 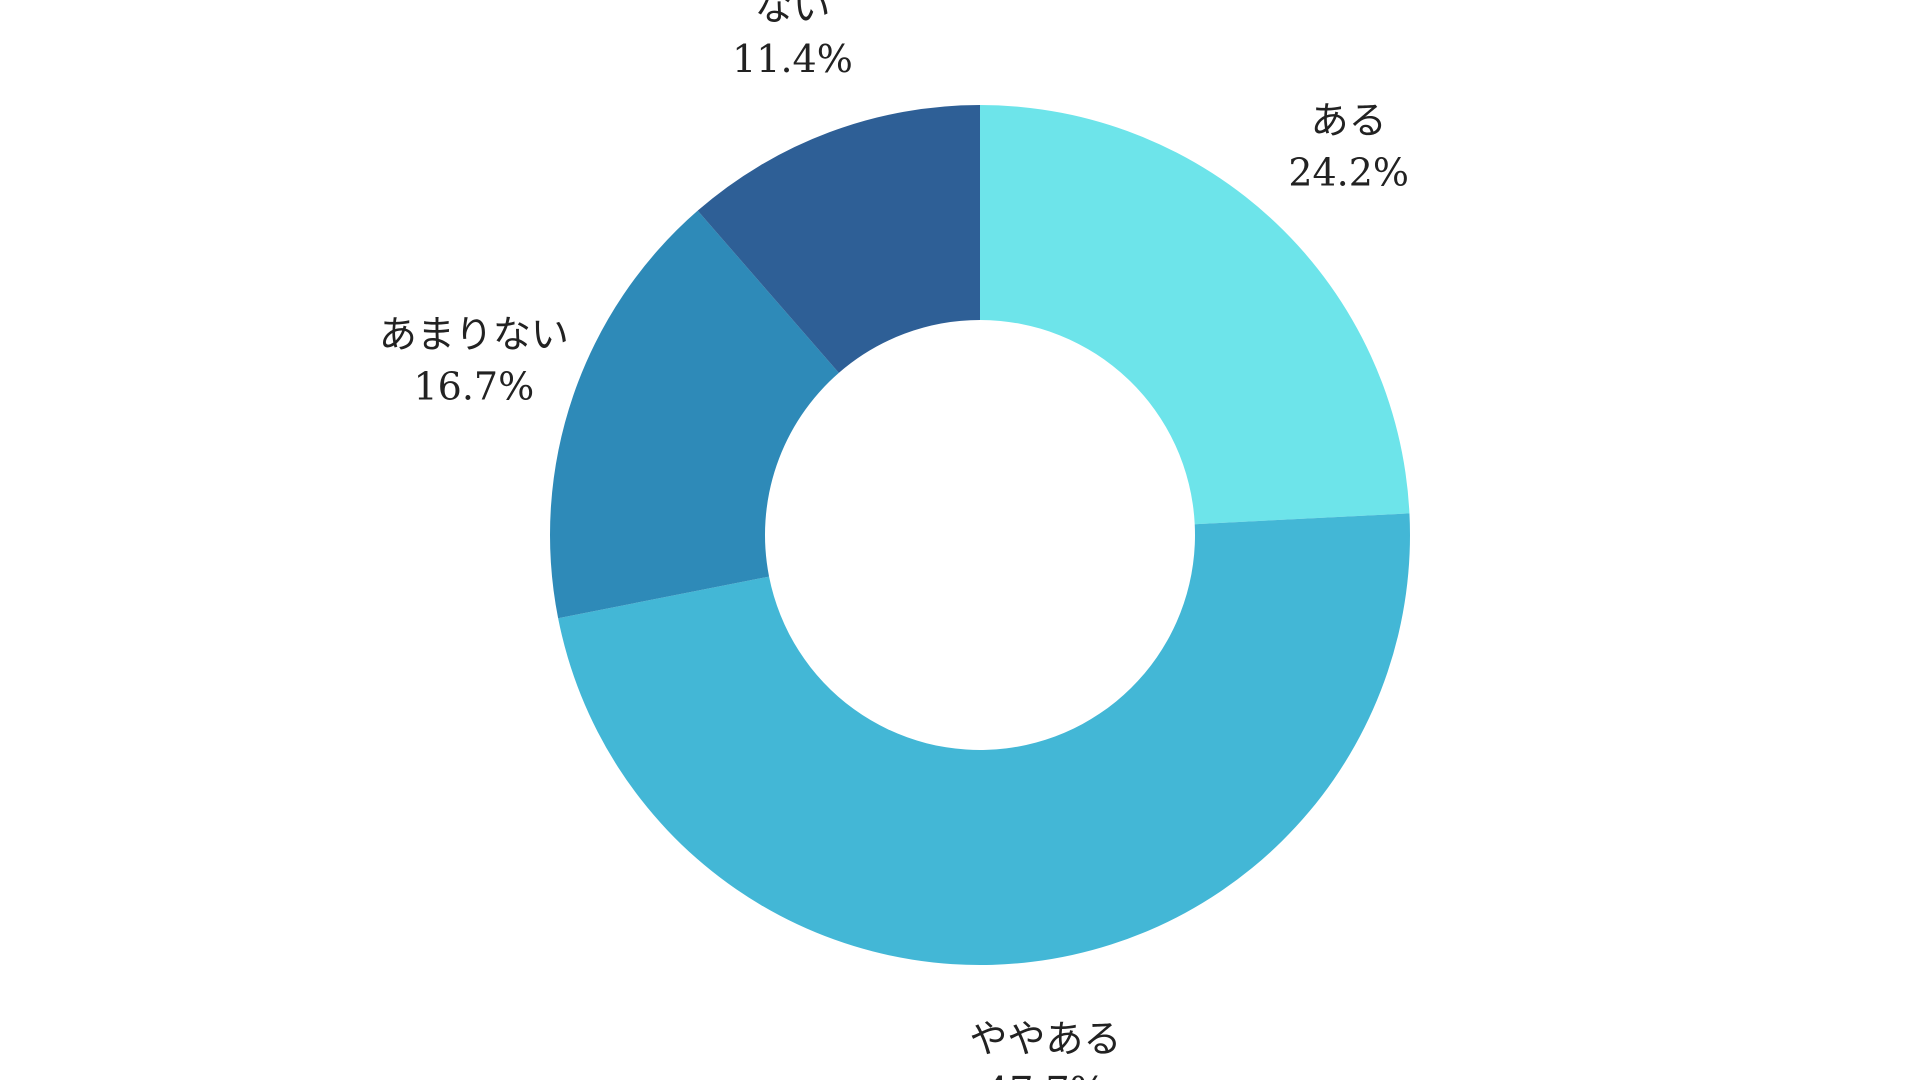 I want to click on slice-value-3: 11.4%, so click(x=792, y=59).